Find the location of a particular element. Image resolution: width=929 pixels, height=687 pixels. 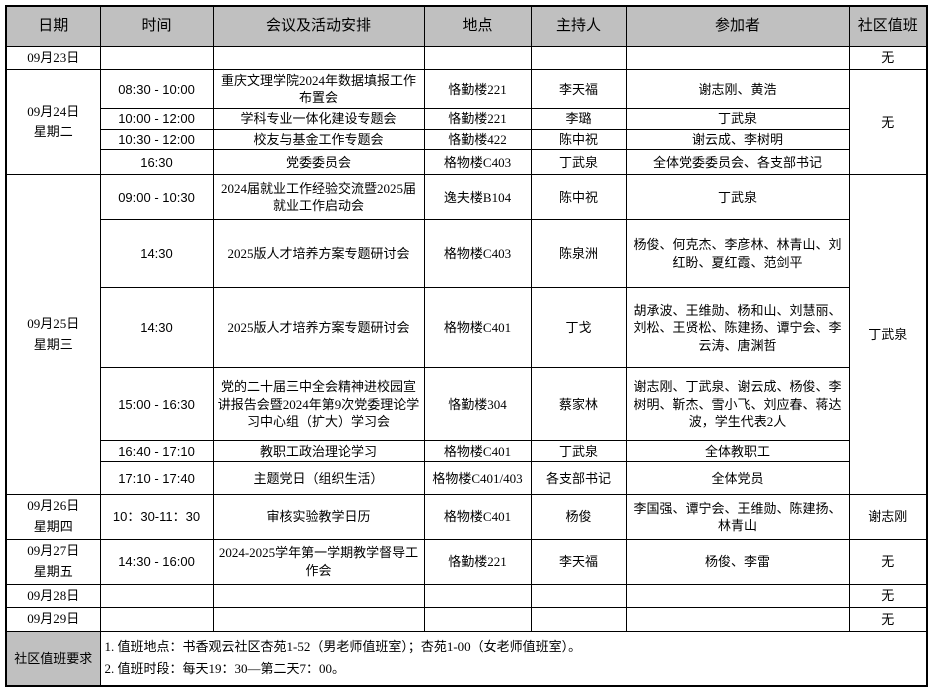

time-cell: 16:40 - 17:10 is located at coordinates (156, 451).